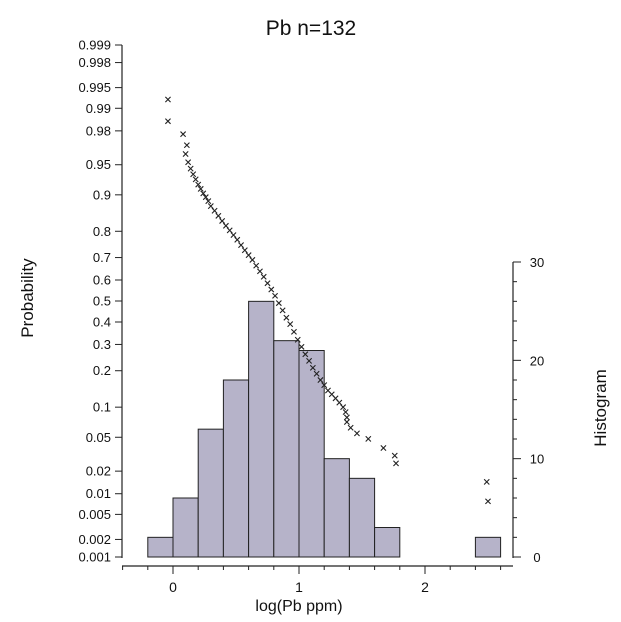 The width and height of the screenshot is (621, 622). Describe the element at coordinates (537, 459) in the screenshot. I see `histogram-tick-label-1: 10` at that location.